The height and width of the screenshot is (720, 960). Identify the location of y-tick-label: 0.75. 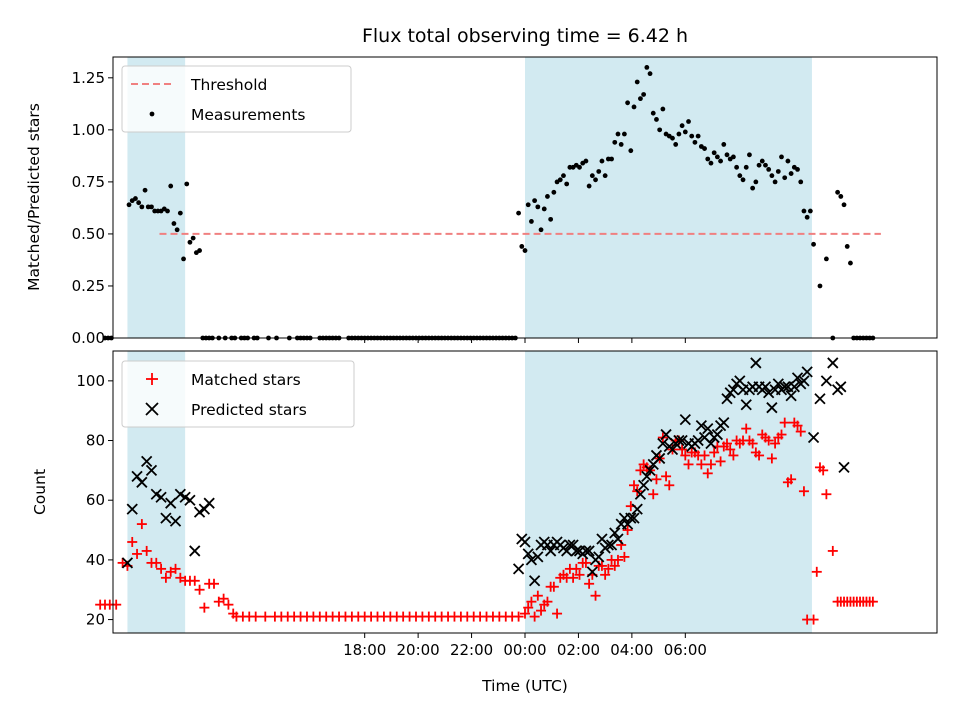
(88, 182).